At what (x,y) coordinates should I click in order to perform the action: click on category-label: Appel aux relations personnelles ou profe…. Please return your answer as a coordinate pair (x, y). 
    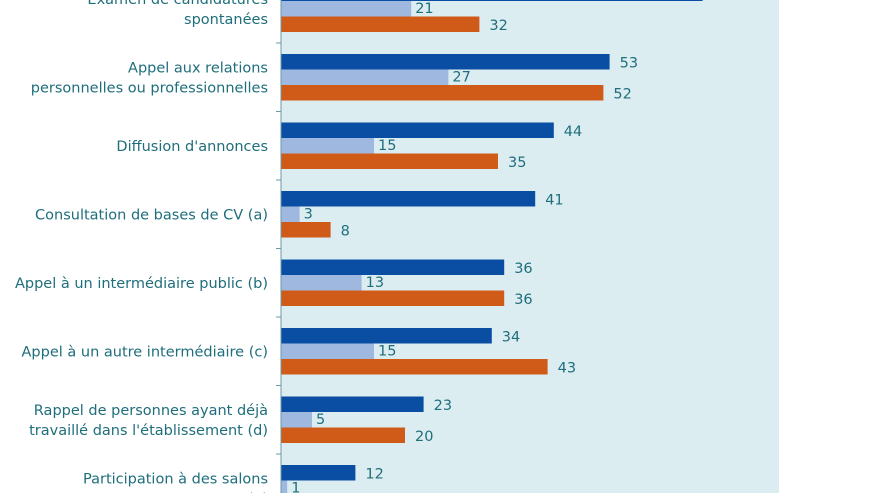
    Looking at the image, I should click on (149, 78).